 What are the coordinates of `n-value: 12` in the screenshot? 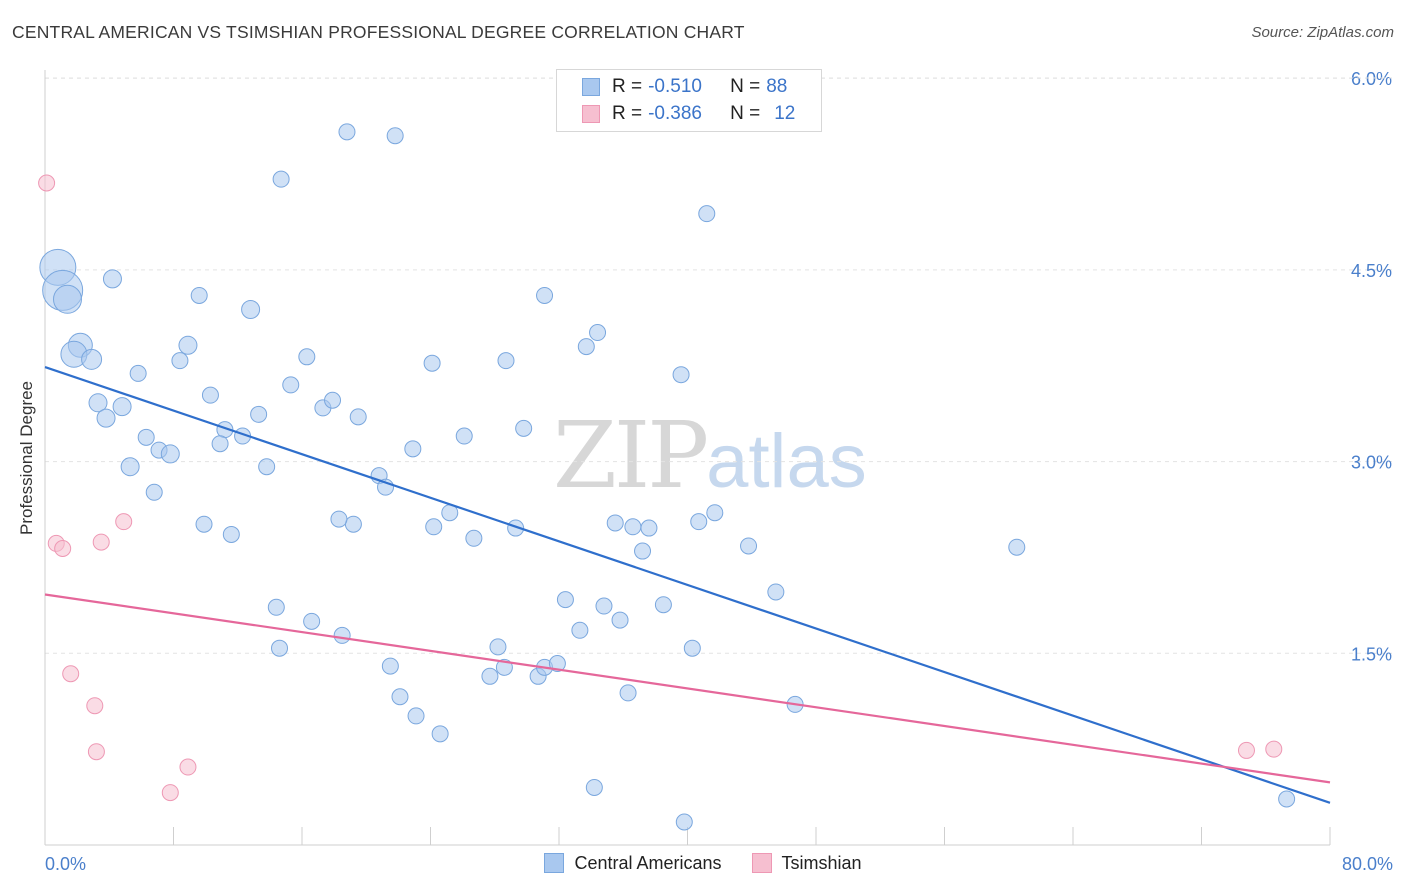 It's located at (785, 113).